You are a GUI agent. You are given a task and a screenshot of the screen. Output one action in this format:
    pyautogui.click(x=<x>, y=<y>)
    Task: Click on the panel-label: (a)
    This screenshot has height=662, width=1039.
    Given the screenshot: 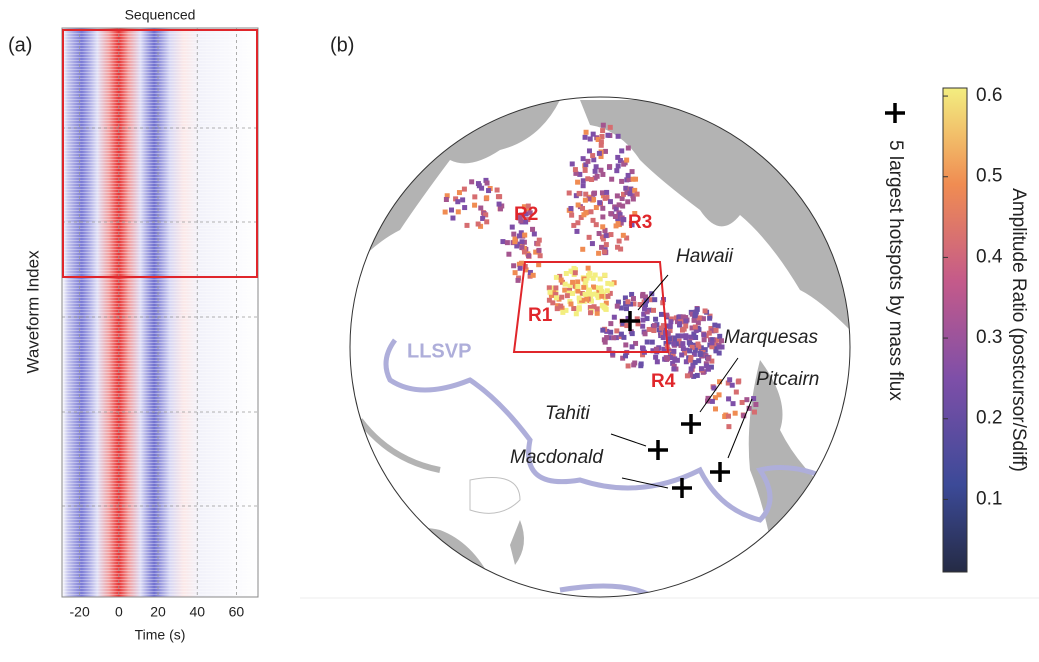 What is the action you would take?
    pyautogui.click(x=20, y=45)
    